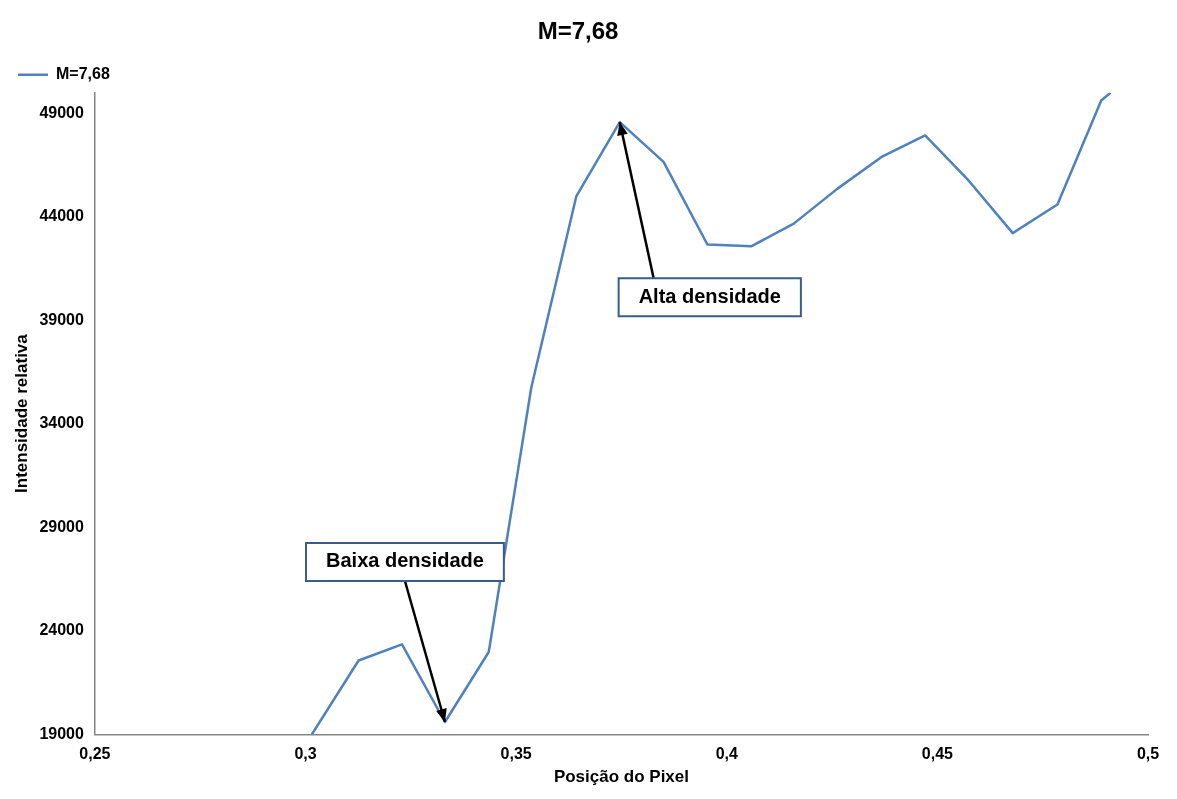 The image size is (1177, 799). Describe the element at coordinates (726, 754) in the screenshot. I see `x-tick-label: 0,4` at that location.